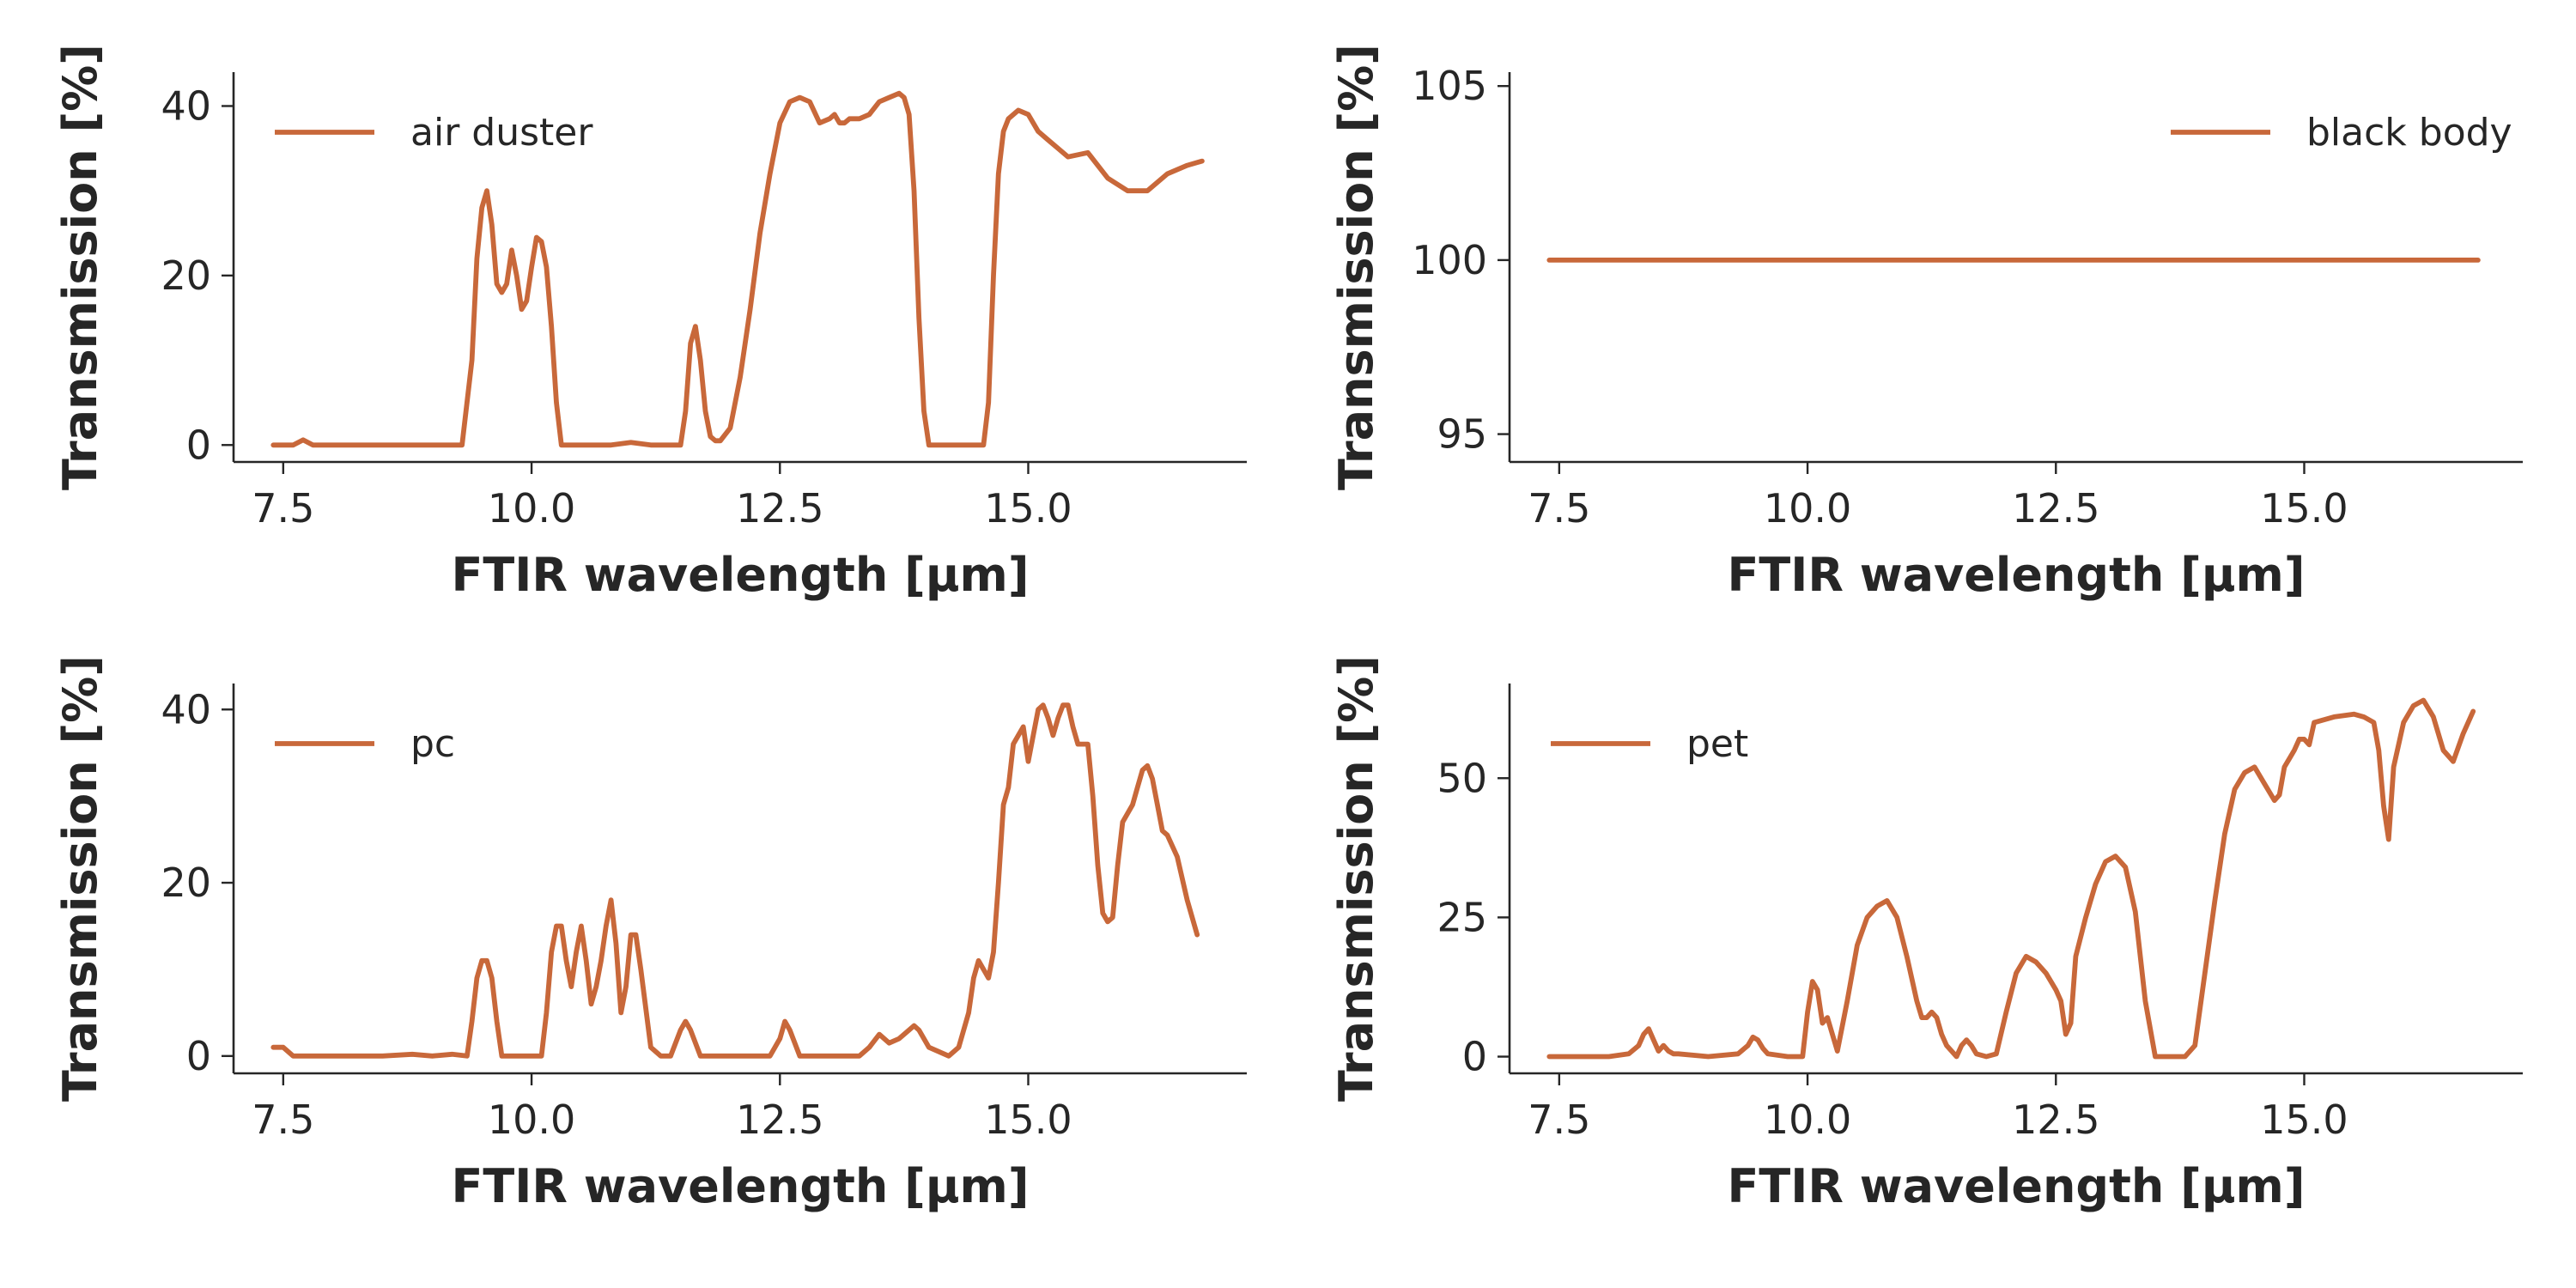 The image size is (2576, 1288). I want to click on legend-label: black body, so click(2409, 133).